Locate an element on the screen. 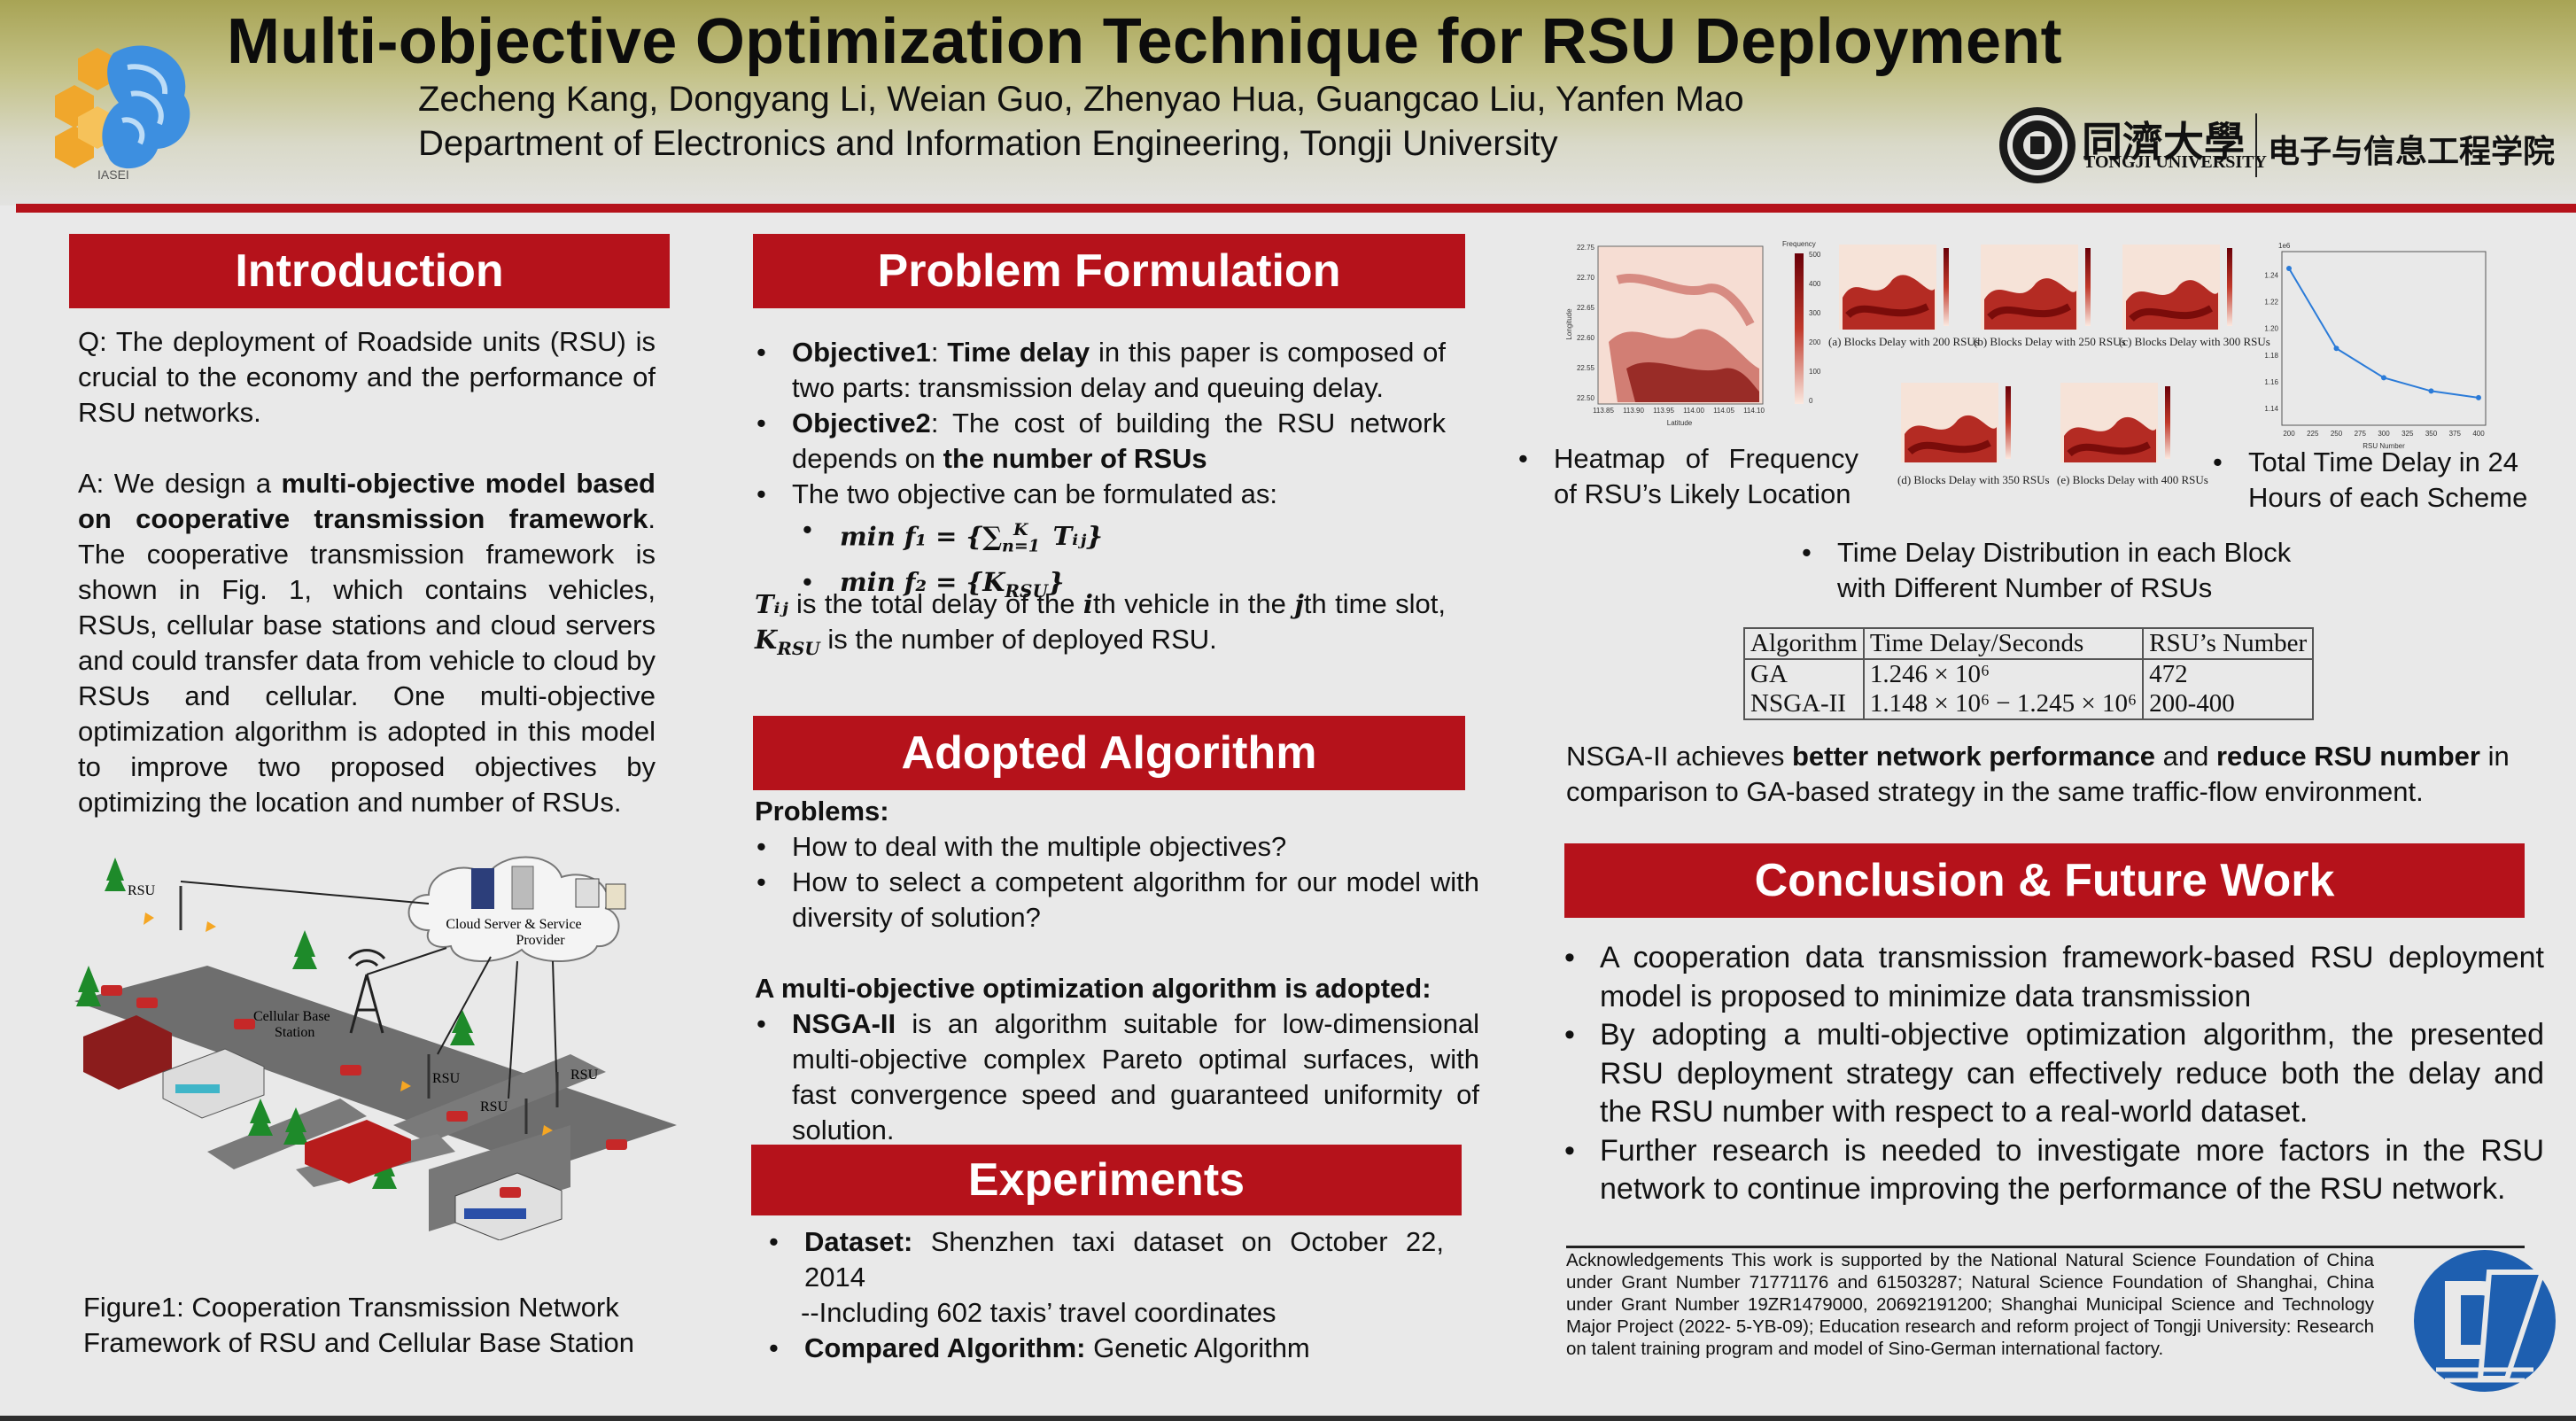  summary-pre: NSGA-II achieves is located at coordinates (1679, 756).